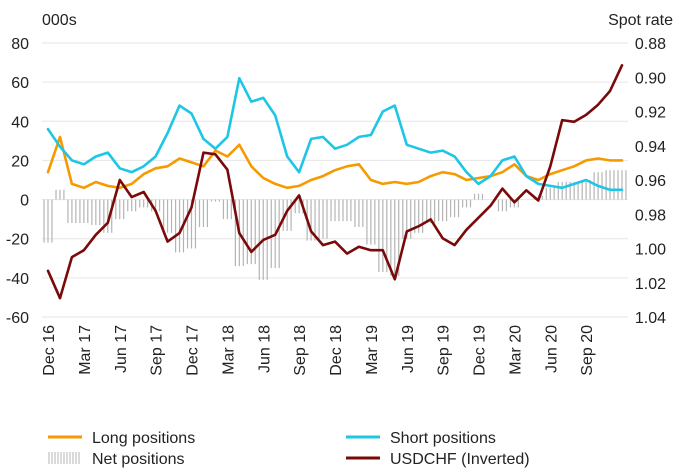 This screenshot has height=474, width=680. What do you see at coordinates (551, 349) in the screenshot?
I see `x-axis-tick-label: Jun 20` at bounding box center [551, 349].